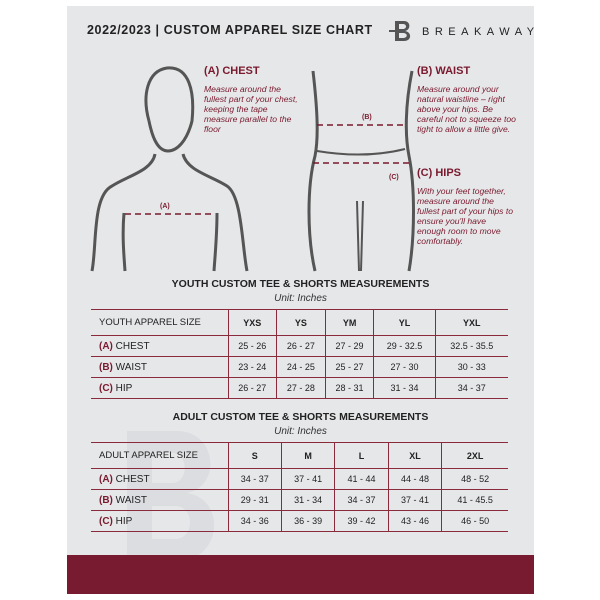 This screenshot has width=600, height=600. What do you see at coordinates (361, 171) in the screenshot?
I see `lower-body-figure` at bounding box center [361, 171].